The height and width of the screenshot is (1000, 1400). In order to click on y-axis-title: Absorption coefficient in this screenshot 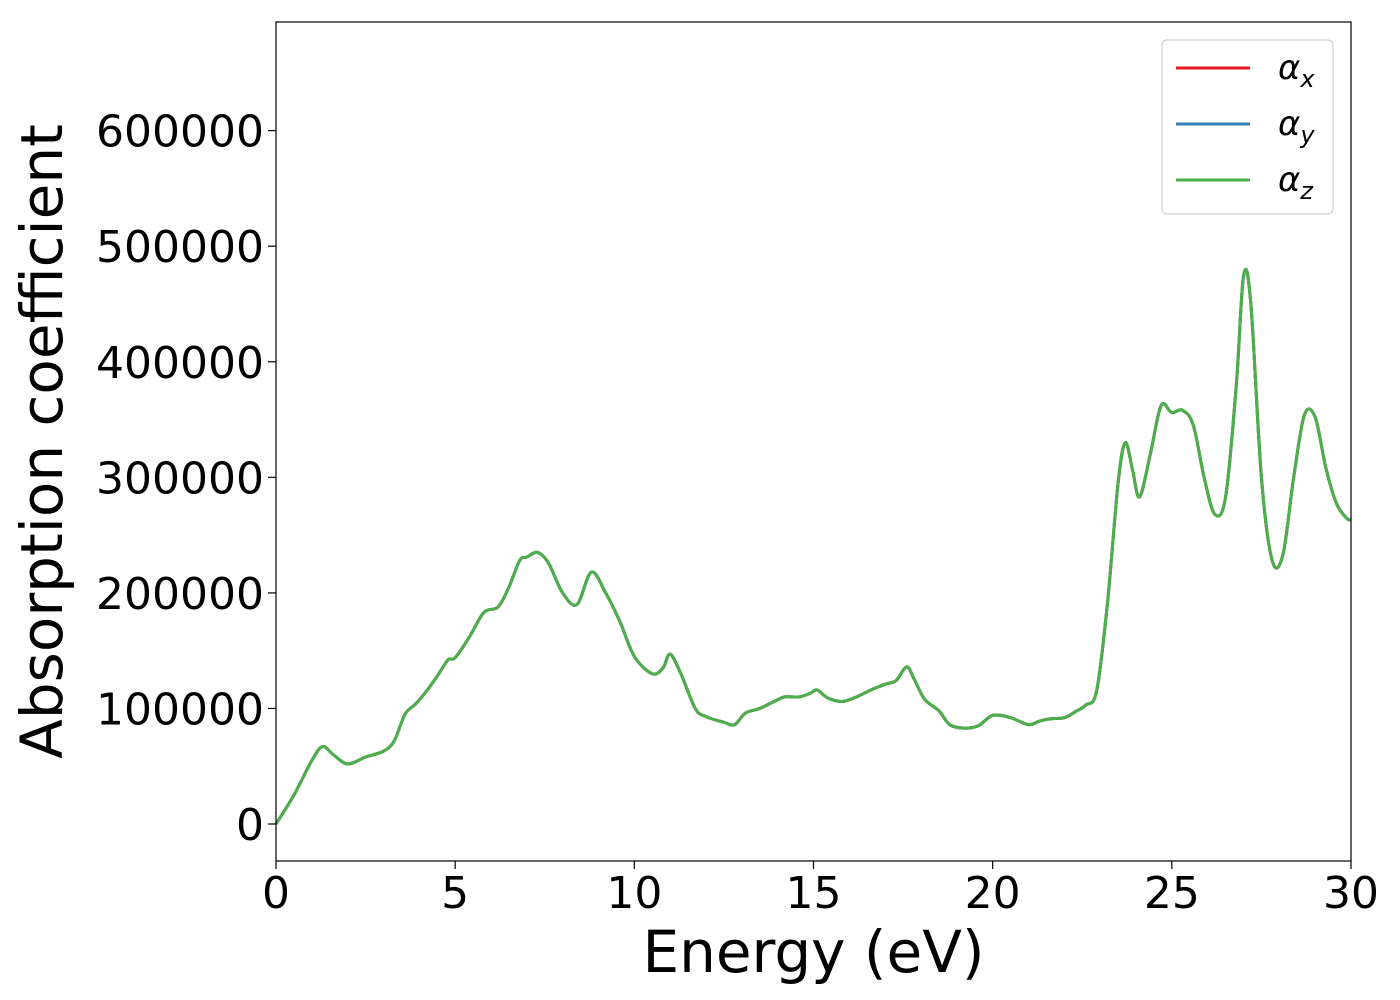, I will do `click(42, 441)`.